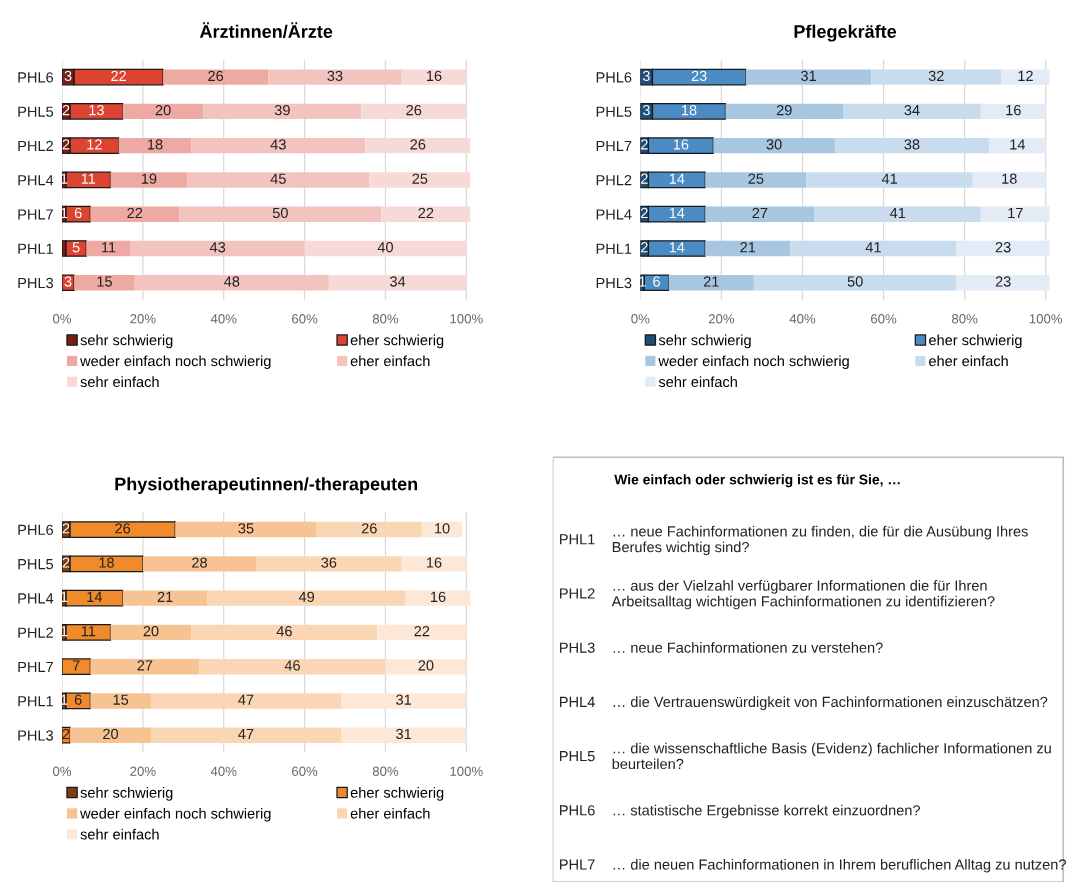  What do you see at coordinates (577, 756) in the screenshot?
I see `category-label: PHL5` at bounding box center [577, 756].